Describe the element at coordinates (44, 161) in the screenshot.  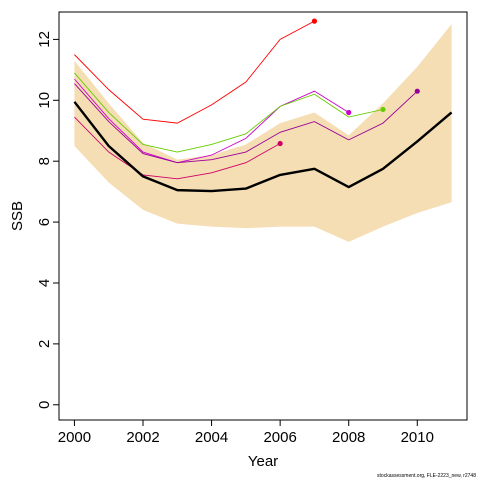
I see `y-tick-label: 8` at that location.